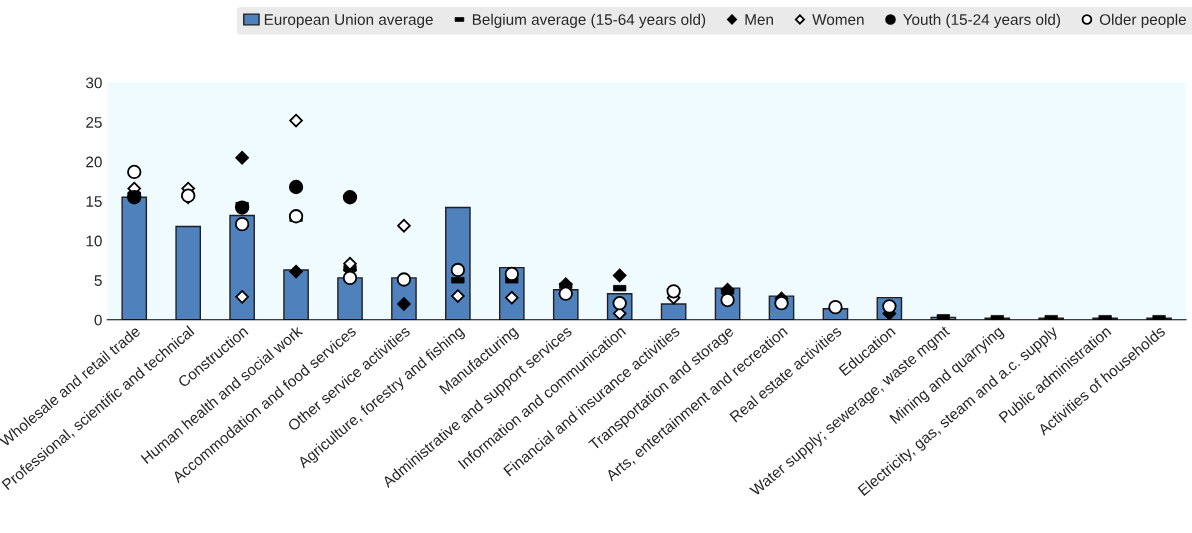  Describe the element at coordinates (759, 19) in the screenshot. I see `legend-label: Men` at that location.